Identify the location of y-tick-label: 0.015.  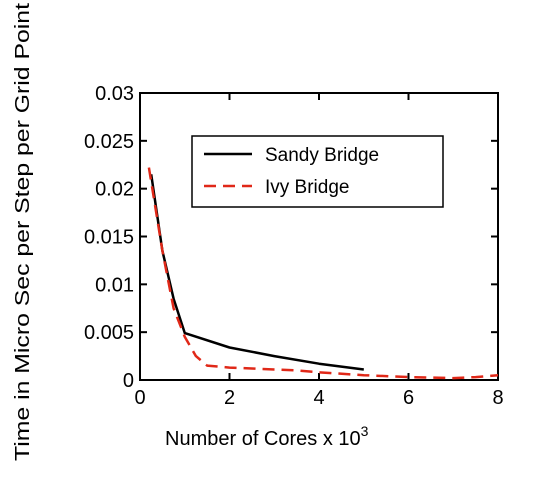
(109, 238).